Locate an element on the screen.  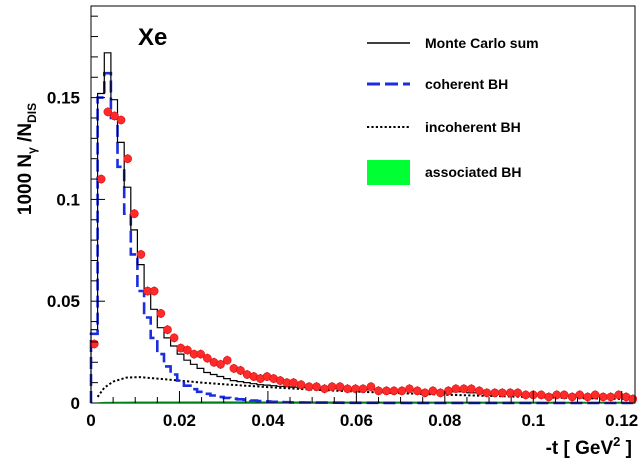
y-axis-title: 1000 Nγ /NDIS is located at coordinates (27, 159).